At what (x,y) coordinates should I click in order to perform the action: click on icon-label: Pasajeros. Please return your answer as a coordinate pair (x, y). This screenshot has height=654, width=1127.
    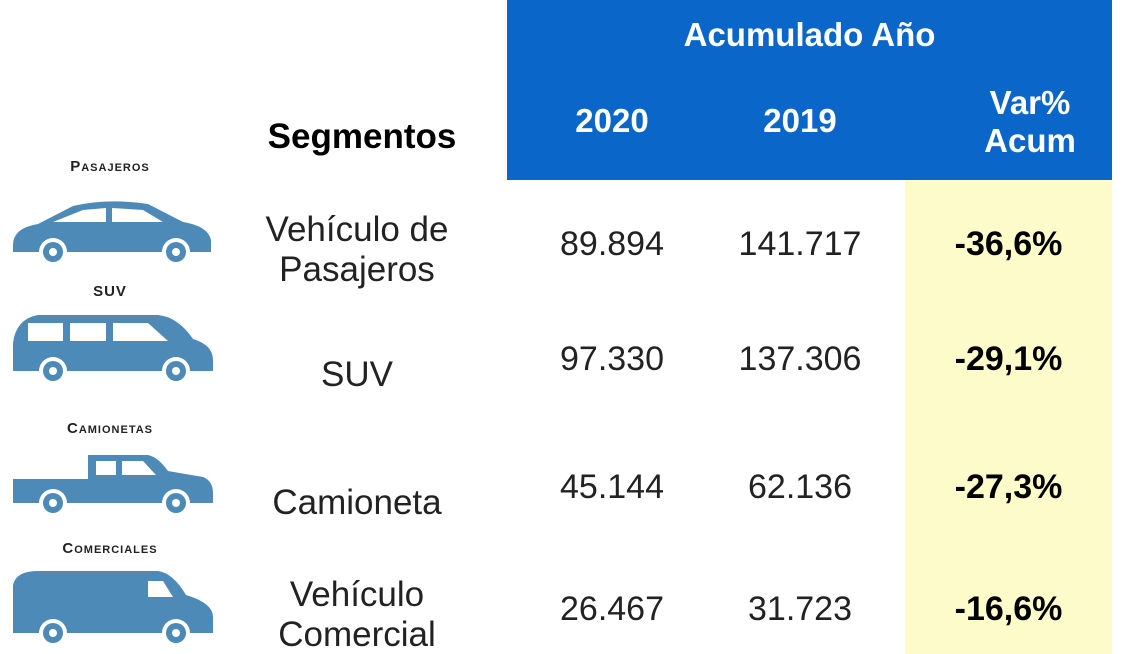
    Looking at the image, I should click on (110, 166).